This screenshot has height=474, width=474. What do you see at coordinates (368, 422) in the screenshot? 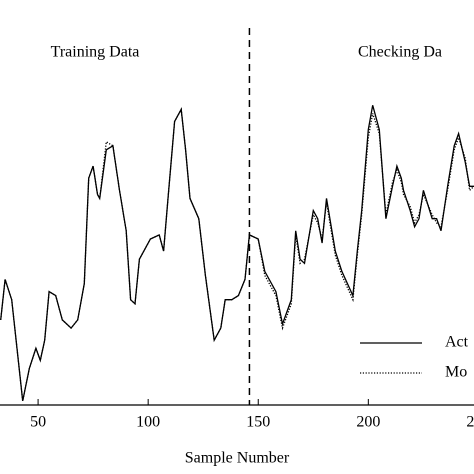
I see `x-tick-label: 200` at bounding box center [368, 422].